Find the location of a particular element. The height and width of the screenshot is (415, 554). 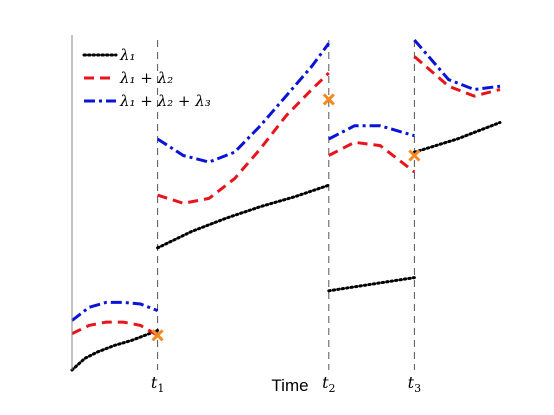

x-tick-label-2: t2 is located at coordinates (328, 384).